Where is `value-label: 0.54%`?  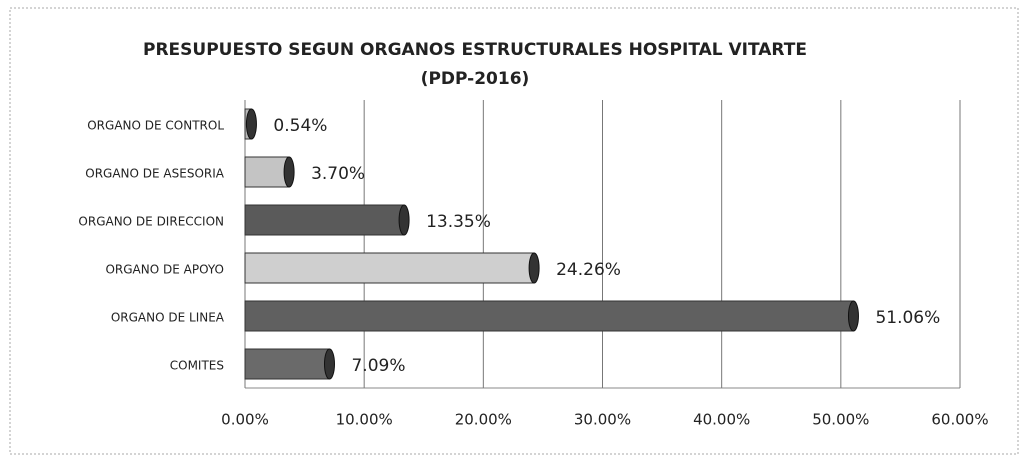 value-label: 0.54% is located at coordinates (300, 126).